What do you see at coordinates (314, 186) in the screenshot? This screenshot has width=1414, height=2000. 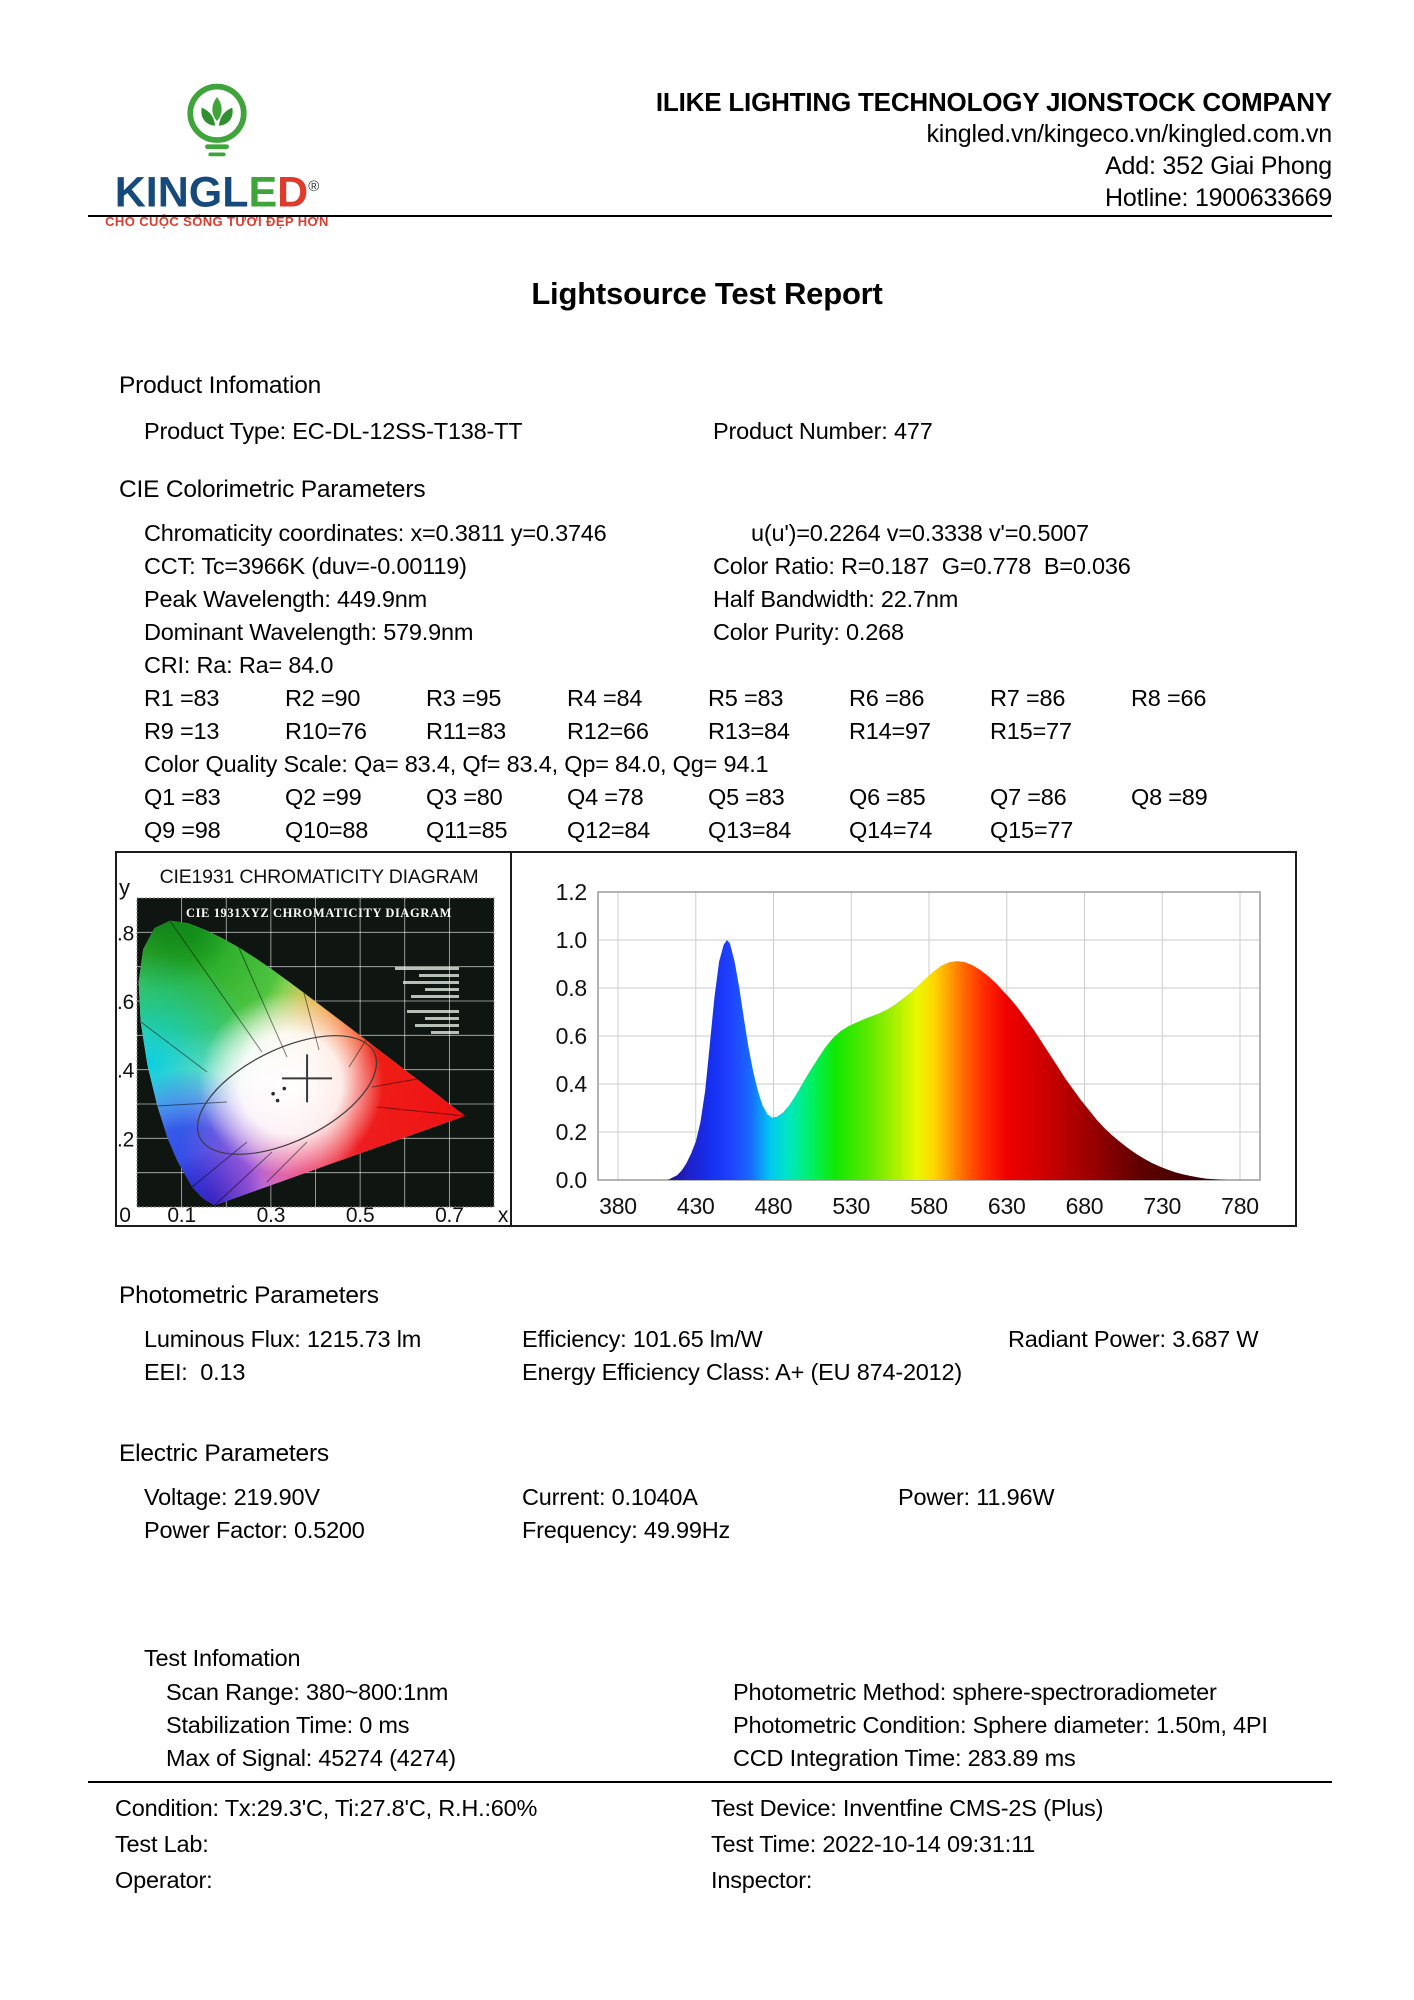 I see `registered-mark-icon: ®` at bounding box center [314, 186].